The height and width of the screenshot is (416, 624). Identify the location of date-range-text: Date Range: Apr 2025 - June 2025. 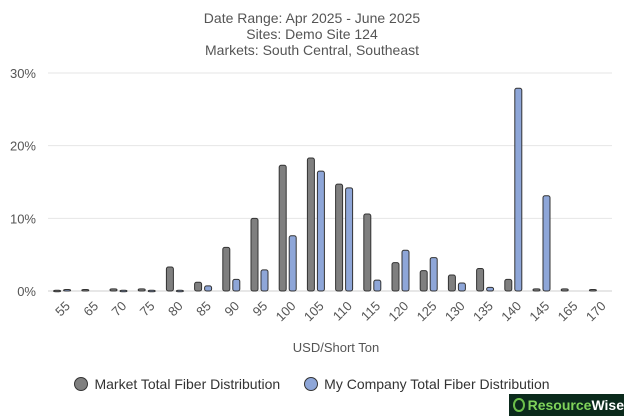
(312, 18).